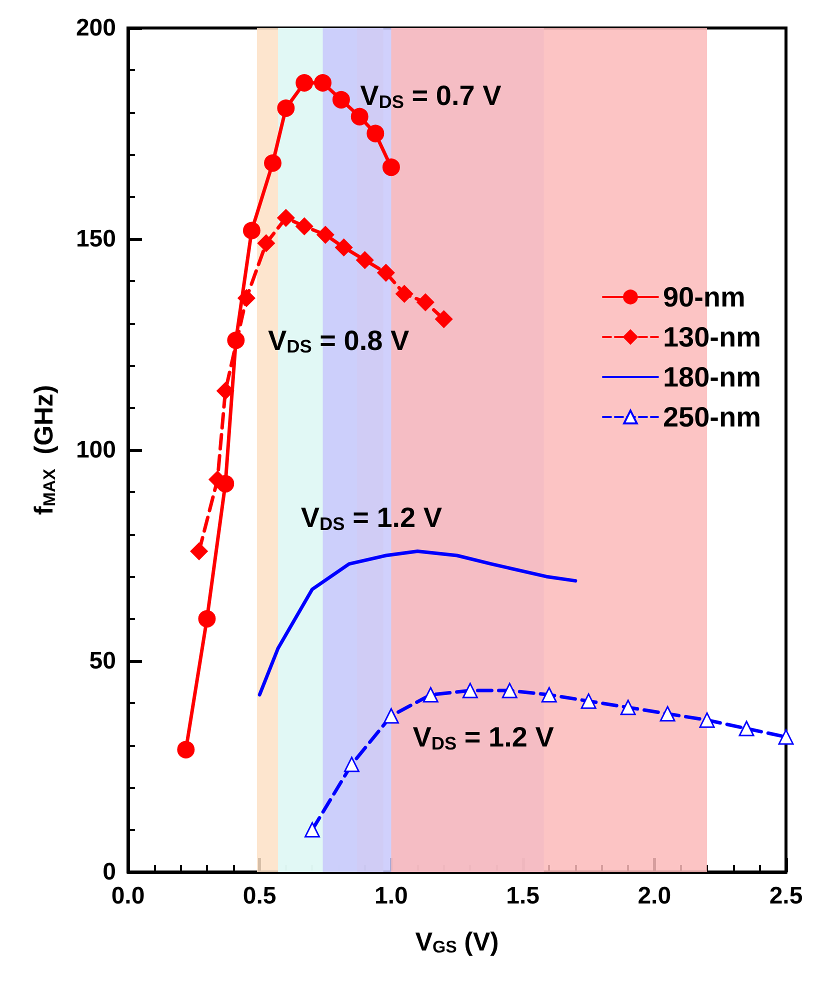  What do you see at coordinates (259, 896) in the screenshot?
I see `x-tick-label: 0.5` at bounding box center [259, 896].